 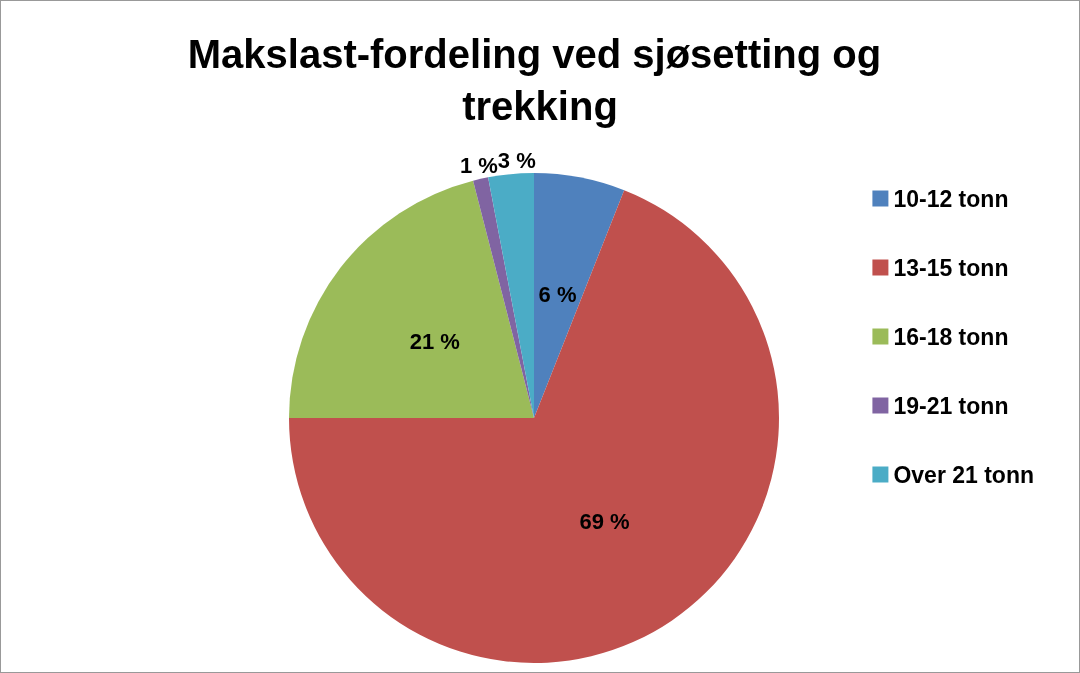 What do you see at coordinates (478, 165) in the screenshot?
I see `data-label: 1 %` at bounding box center [478, 165].